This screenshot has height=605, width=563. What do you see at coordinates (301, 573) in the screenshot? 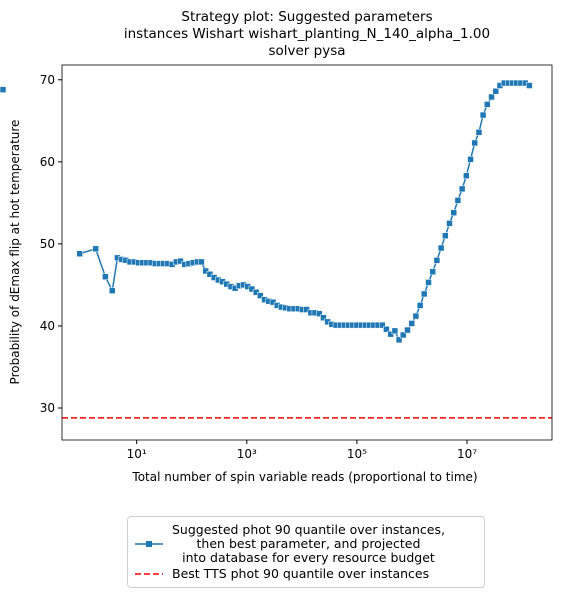
I see `legend-label: Best TTS phot 90 quantile over instances` at bounding box center [301, 573].